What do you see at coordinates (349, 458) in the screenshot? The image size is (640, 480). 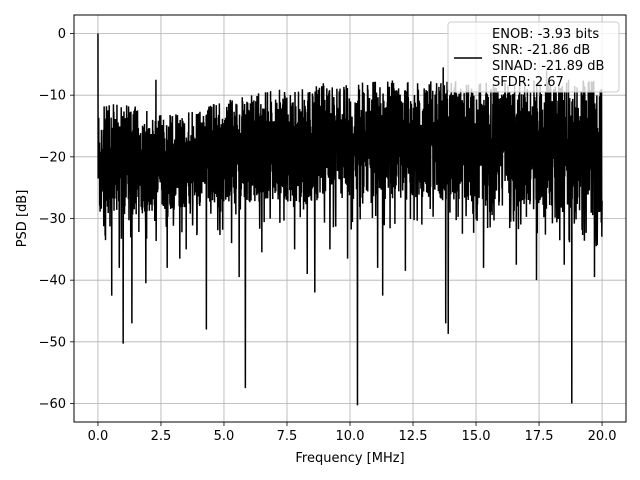 I see `x-axis-label: Frequency [MHz]` at bounding box center [349, 458].